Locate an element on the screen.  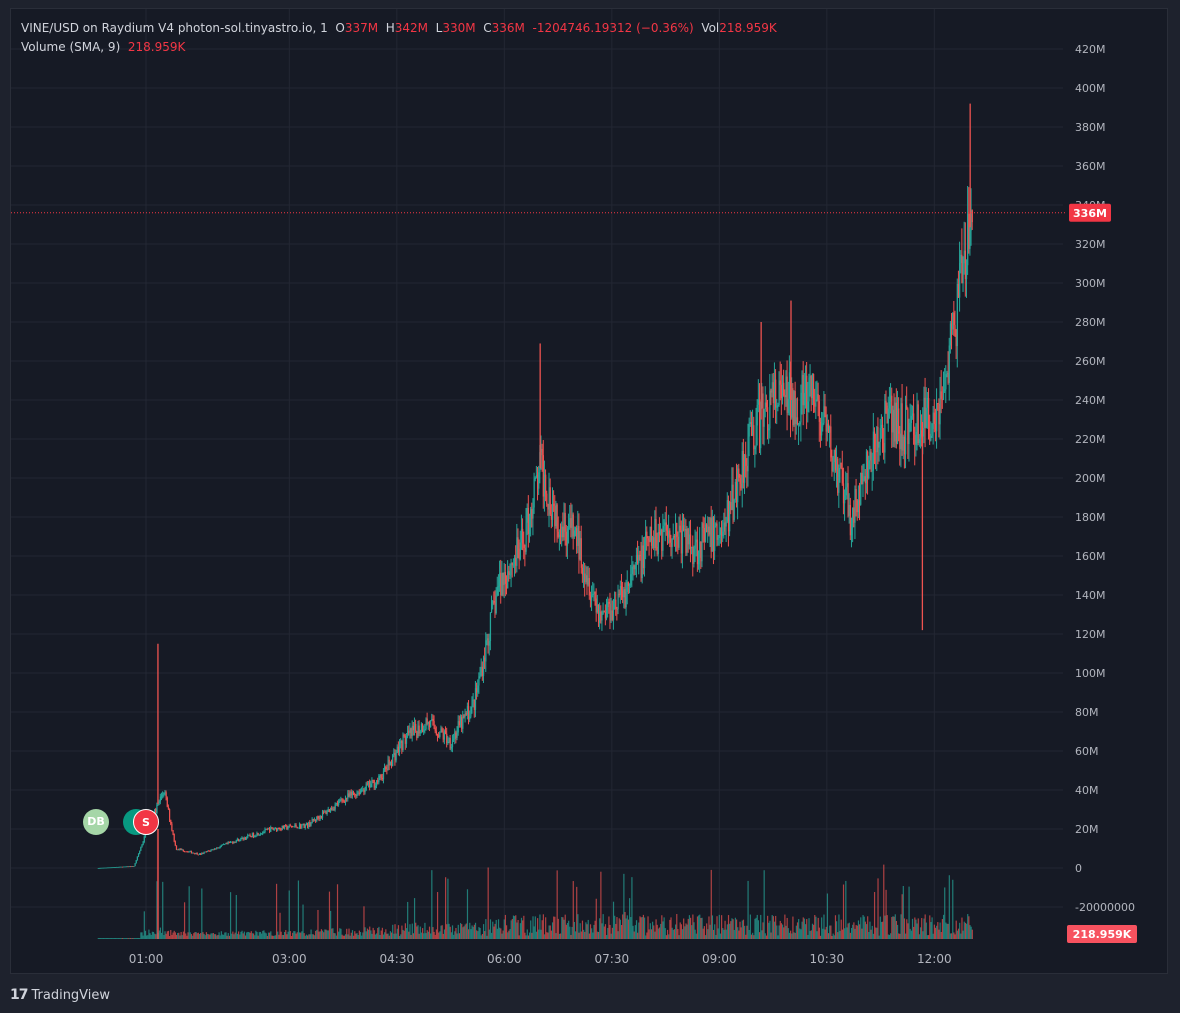
sell-marker: S is located at coordinates (146, 822).